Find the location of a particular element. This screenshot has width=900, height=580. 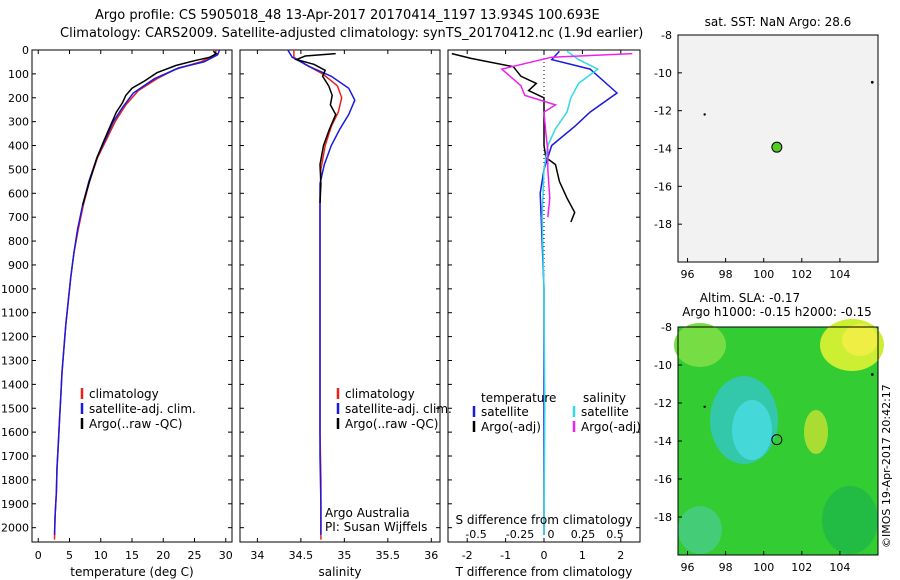

depth-tick-label: 300 is located at coordinates (18, 122).